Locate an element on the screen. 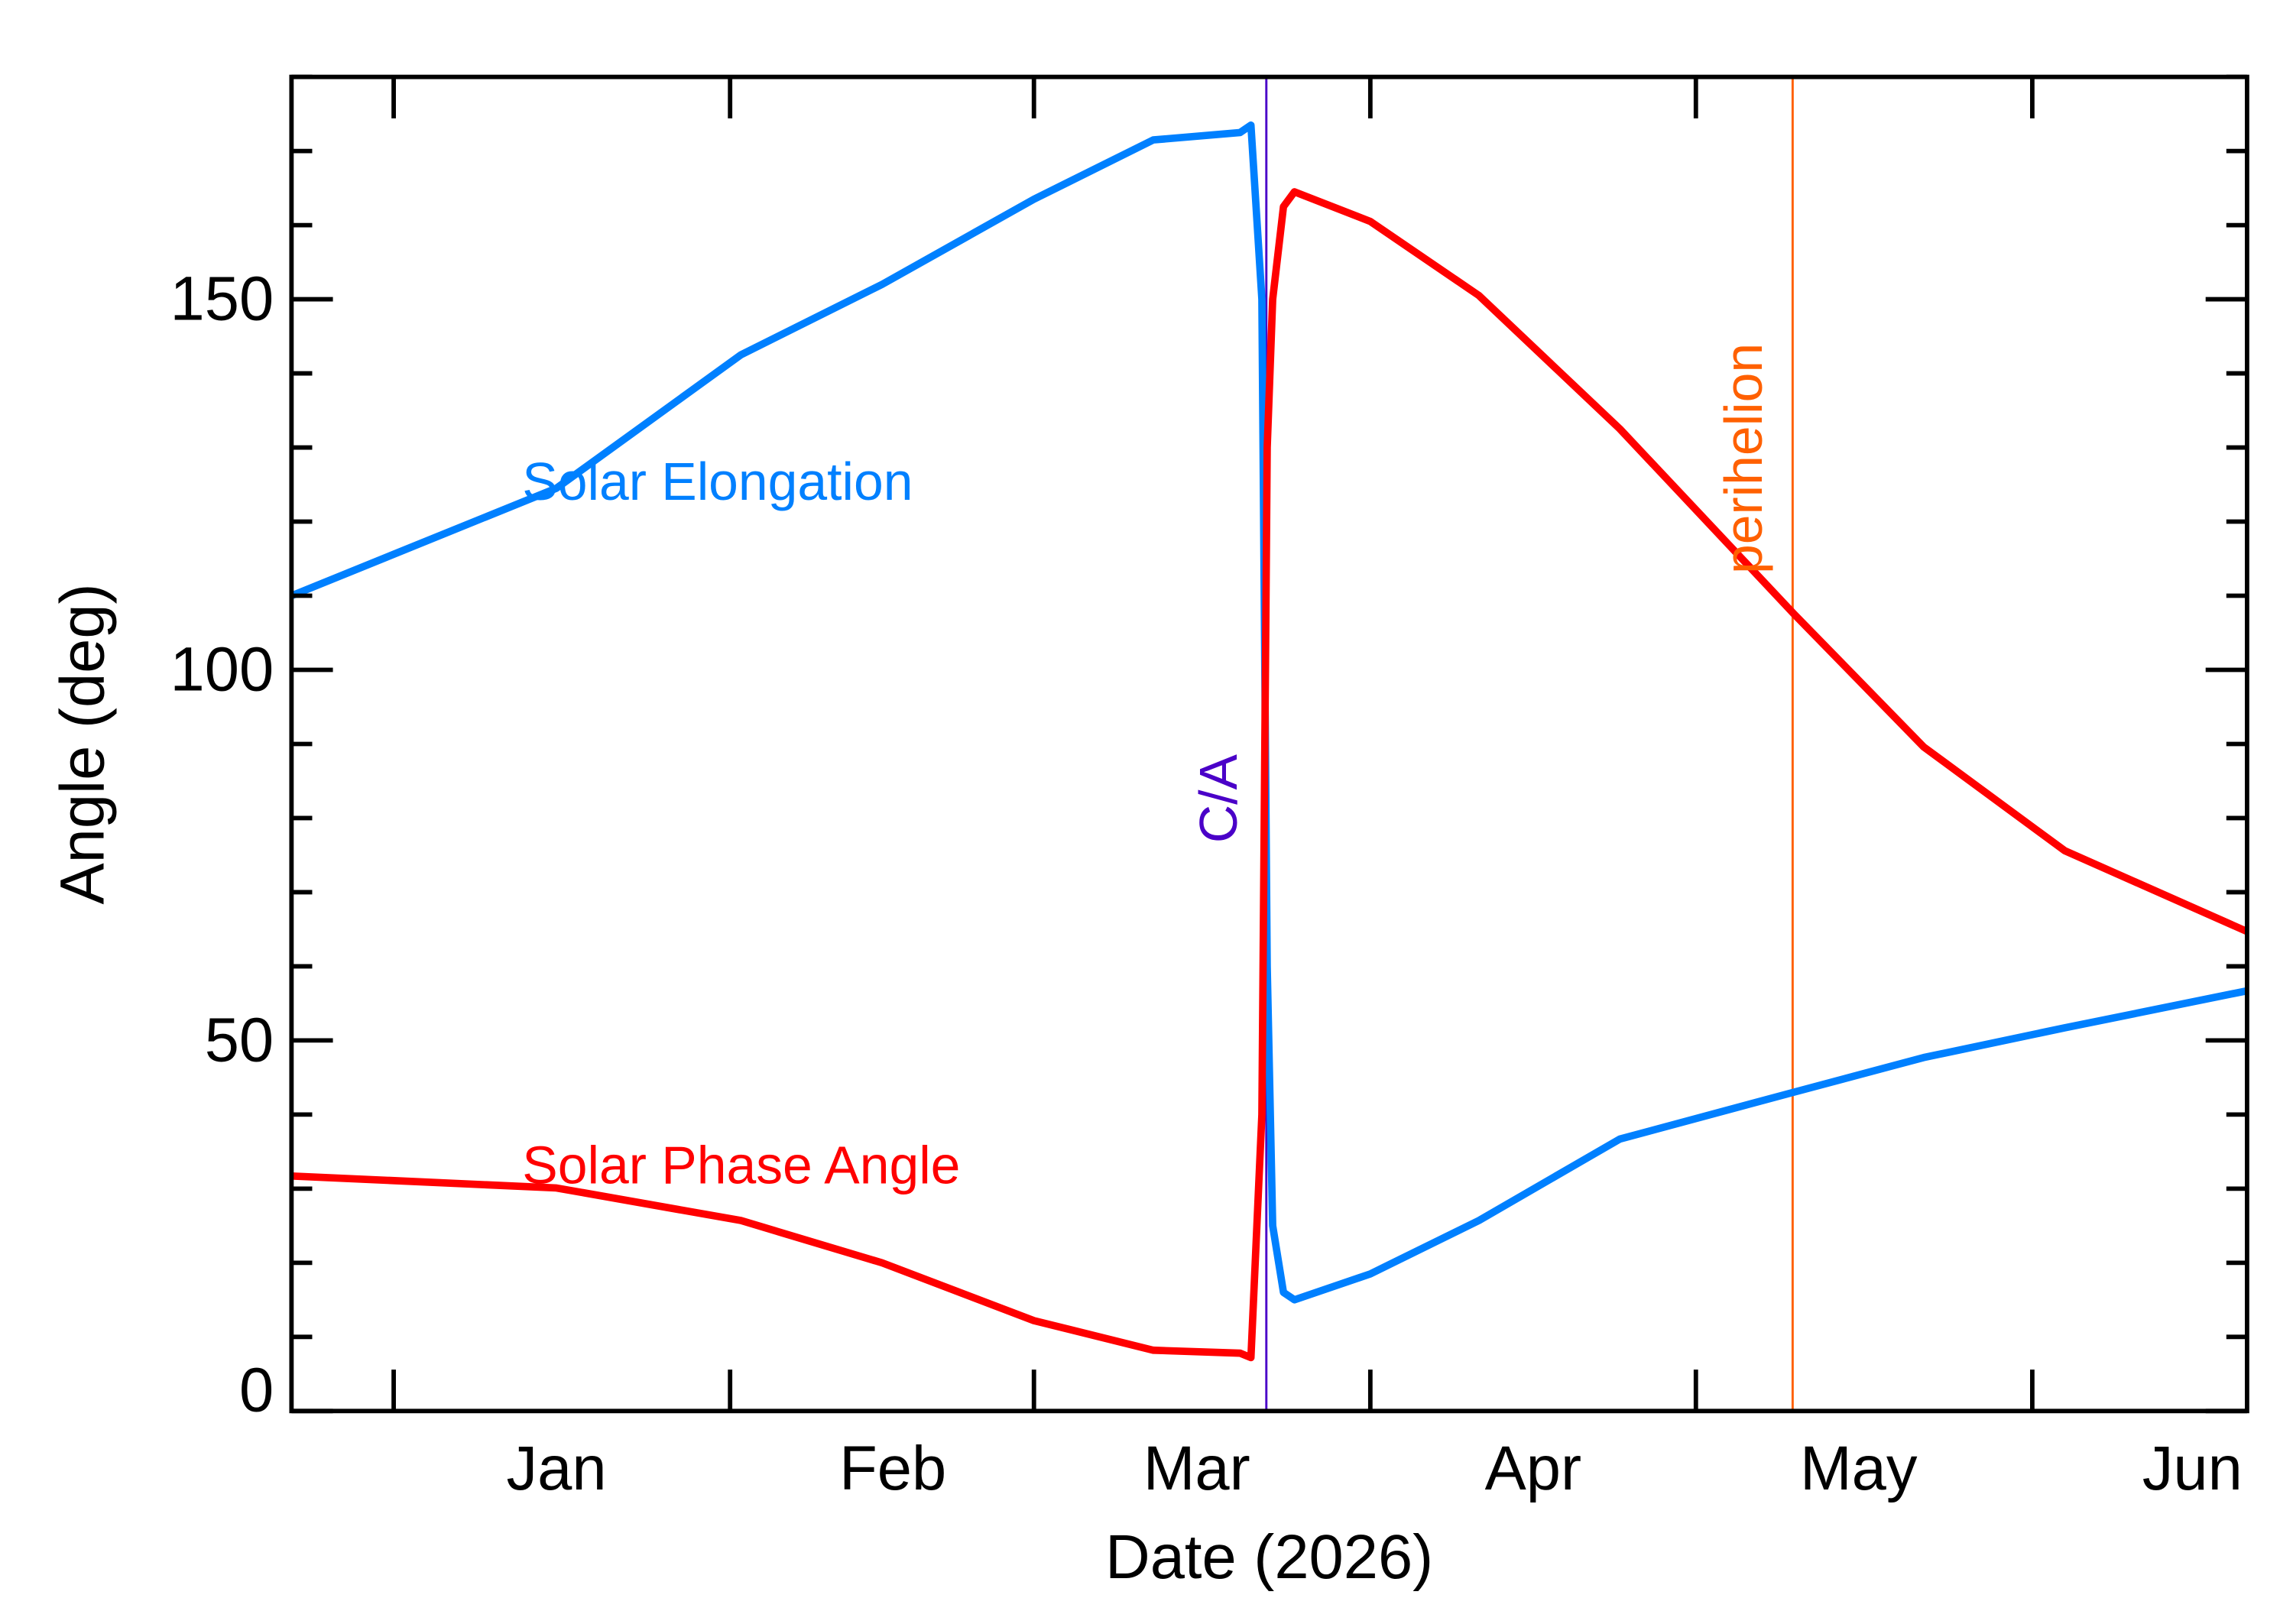 Image resolution: width=2293 pixels, height=1624 pixels. y-tick-label: 0 is located at coordinates (256, 1390).